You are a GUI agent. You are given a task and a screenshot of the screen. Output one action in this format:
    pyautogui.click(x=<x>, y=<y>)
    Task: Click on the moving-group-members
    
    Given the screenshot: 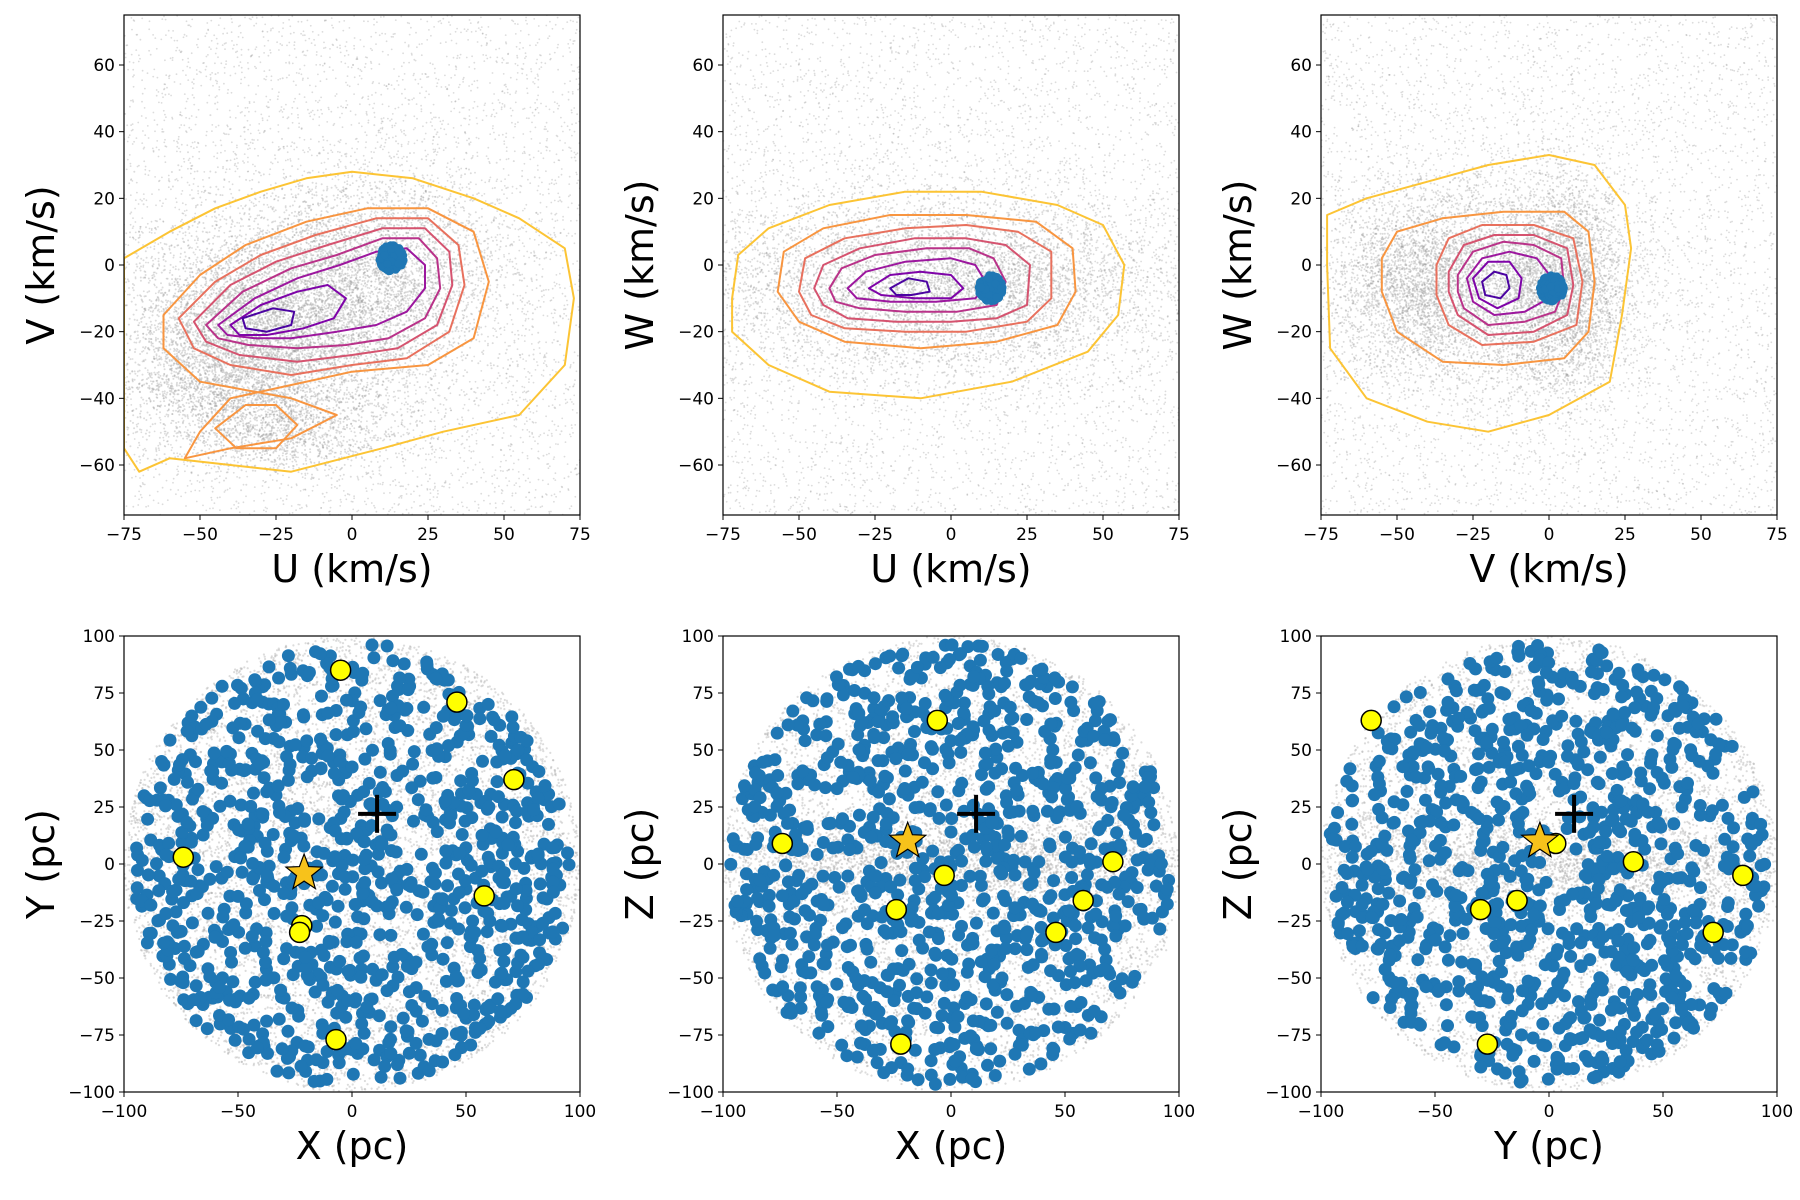 What is the action you would take?
    pyautogui.click(x=392, y=258)
    